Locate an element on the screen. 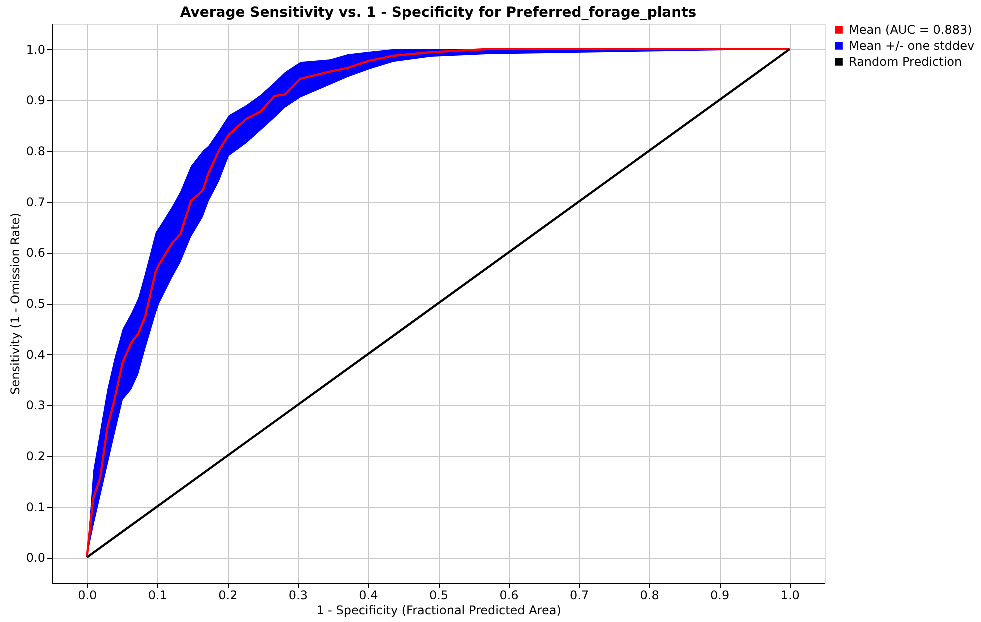 Image resolution: width=981 pixels, height=622 pixels. y-axis-title: Sensitivity (1 - Omission Rate) is located at coordinates (15, 304).